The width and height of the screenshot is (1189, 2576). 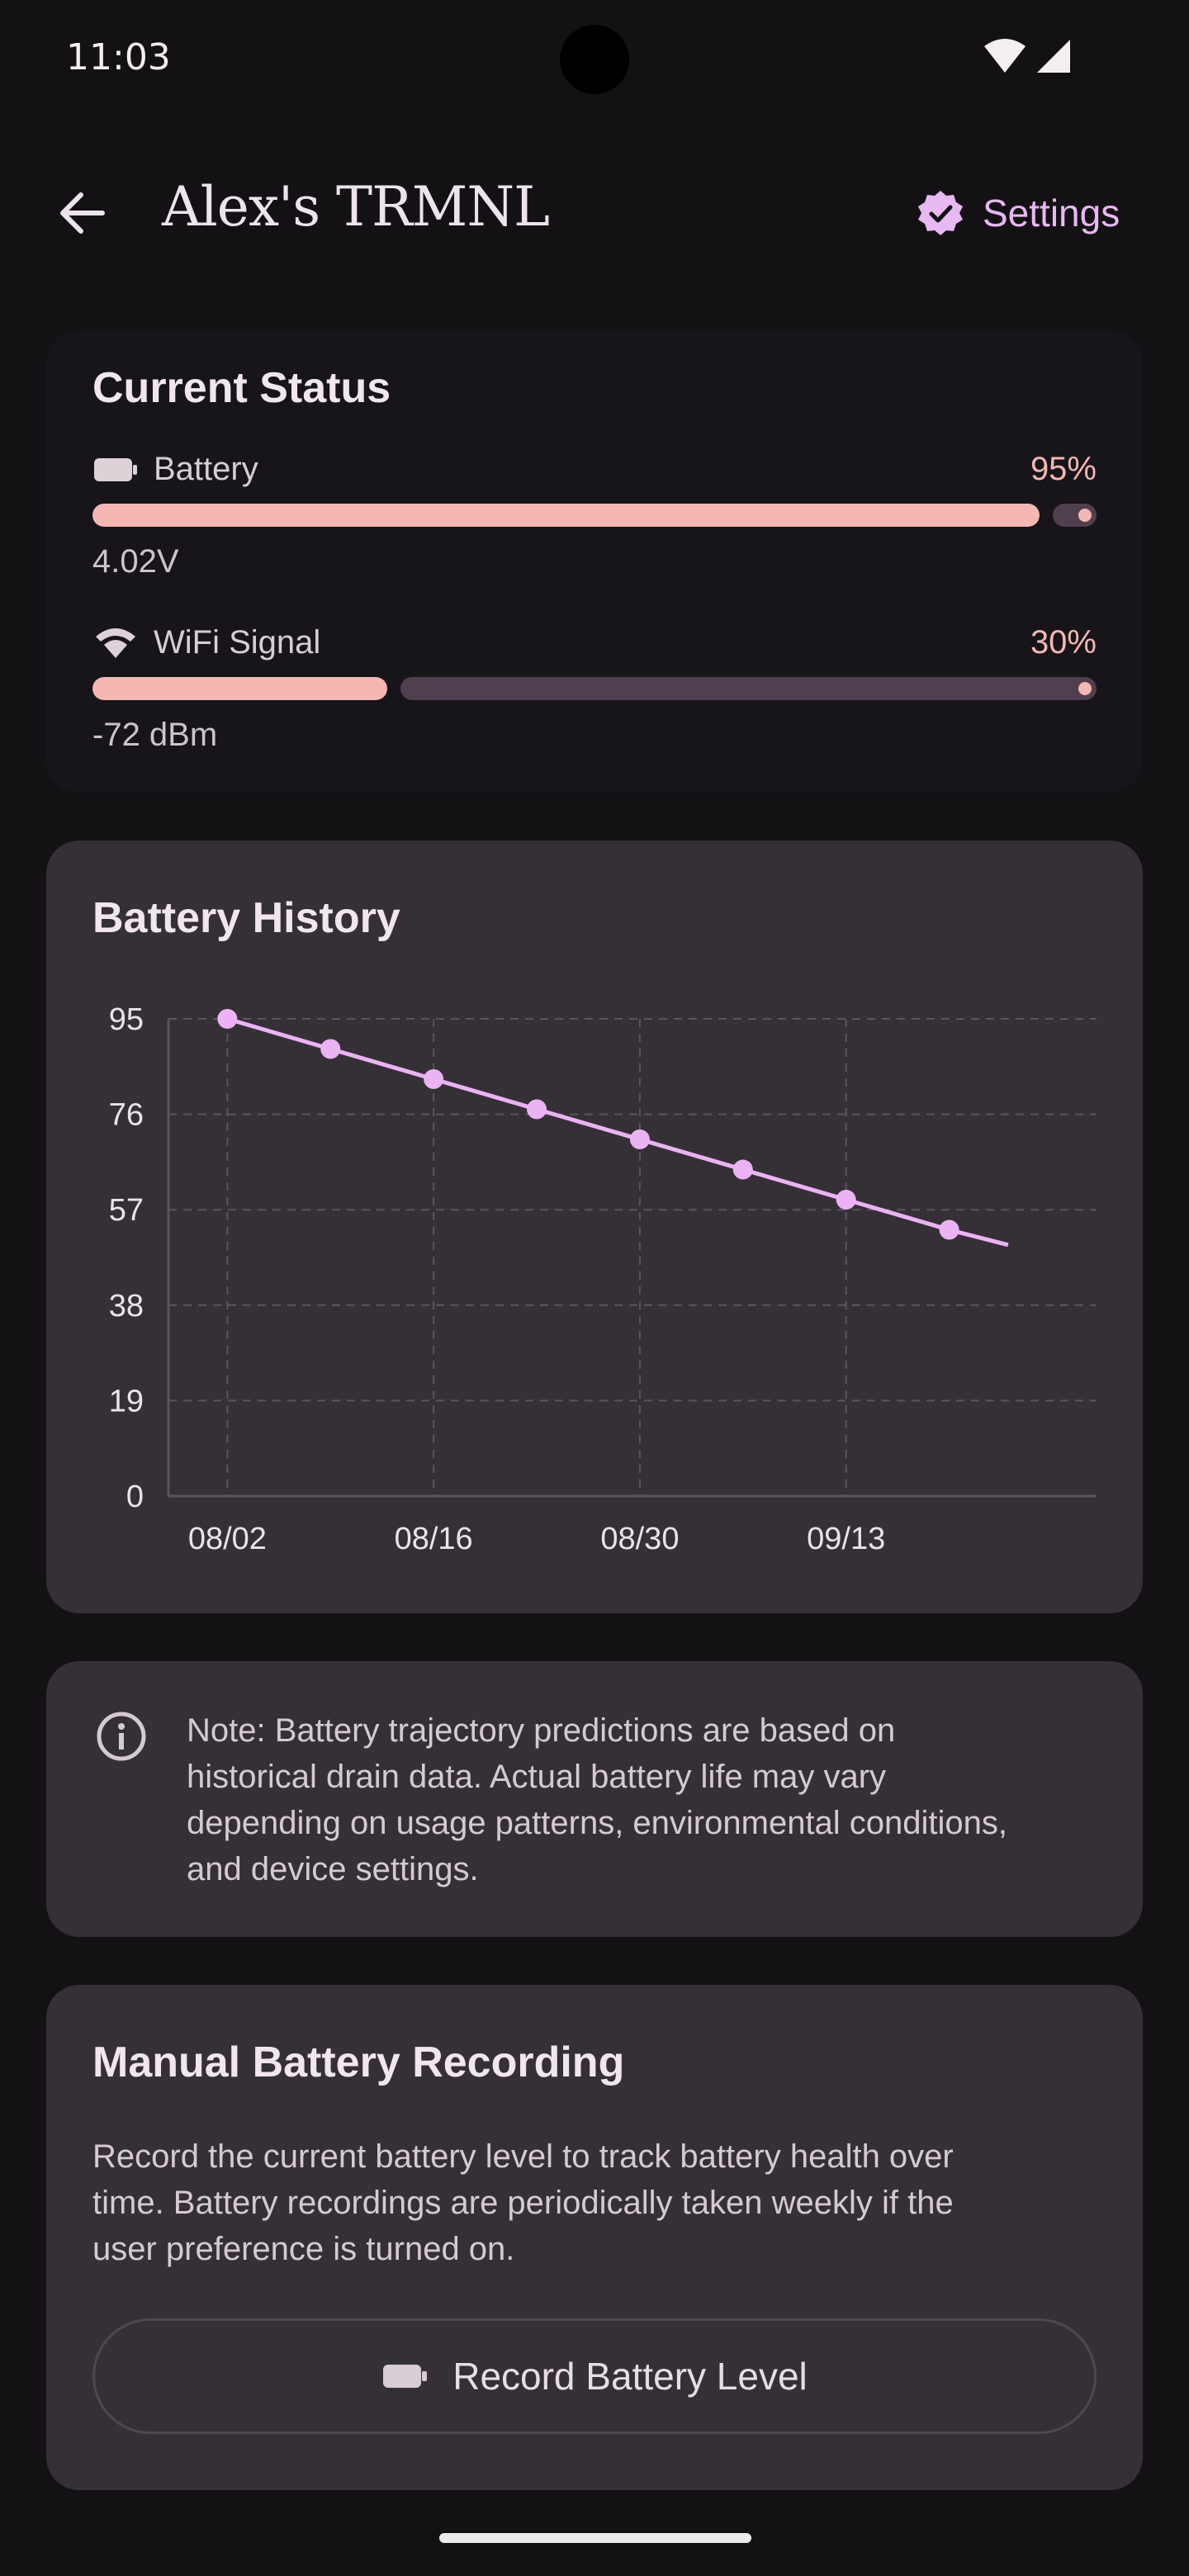 I want to click on y-tick-label: 0, so click(x=135, y=1497).